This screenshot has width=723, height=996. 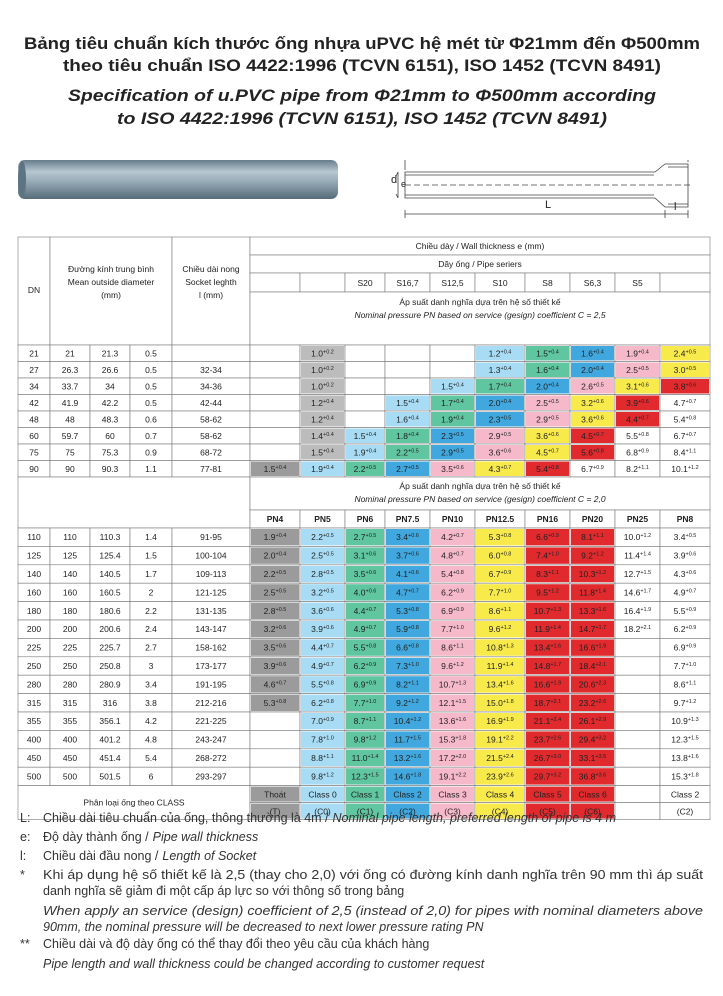 What do you see at coordinates (637, 452) in the screenshot?
I see `cell-value: 6.8+0.9` at bounding box center [637, 452].